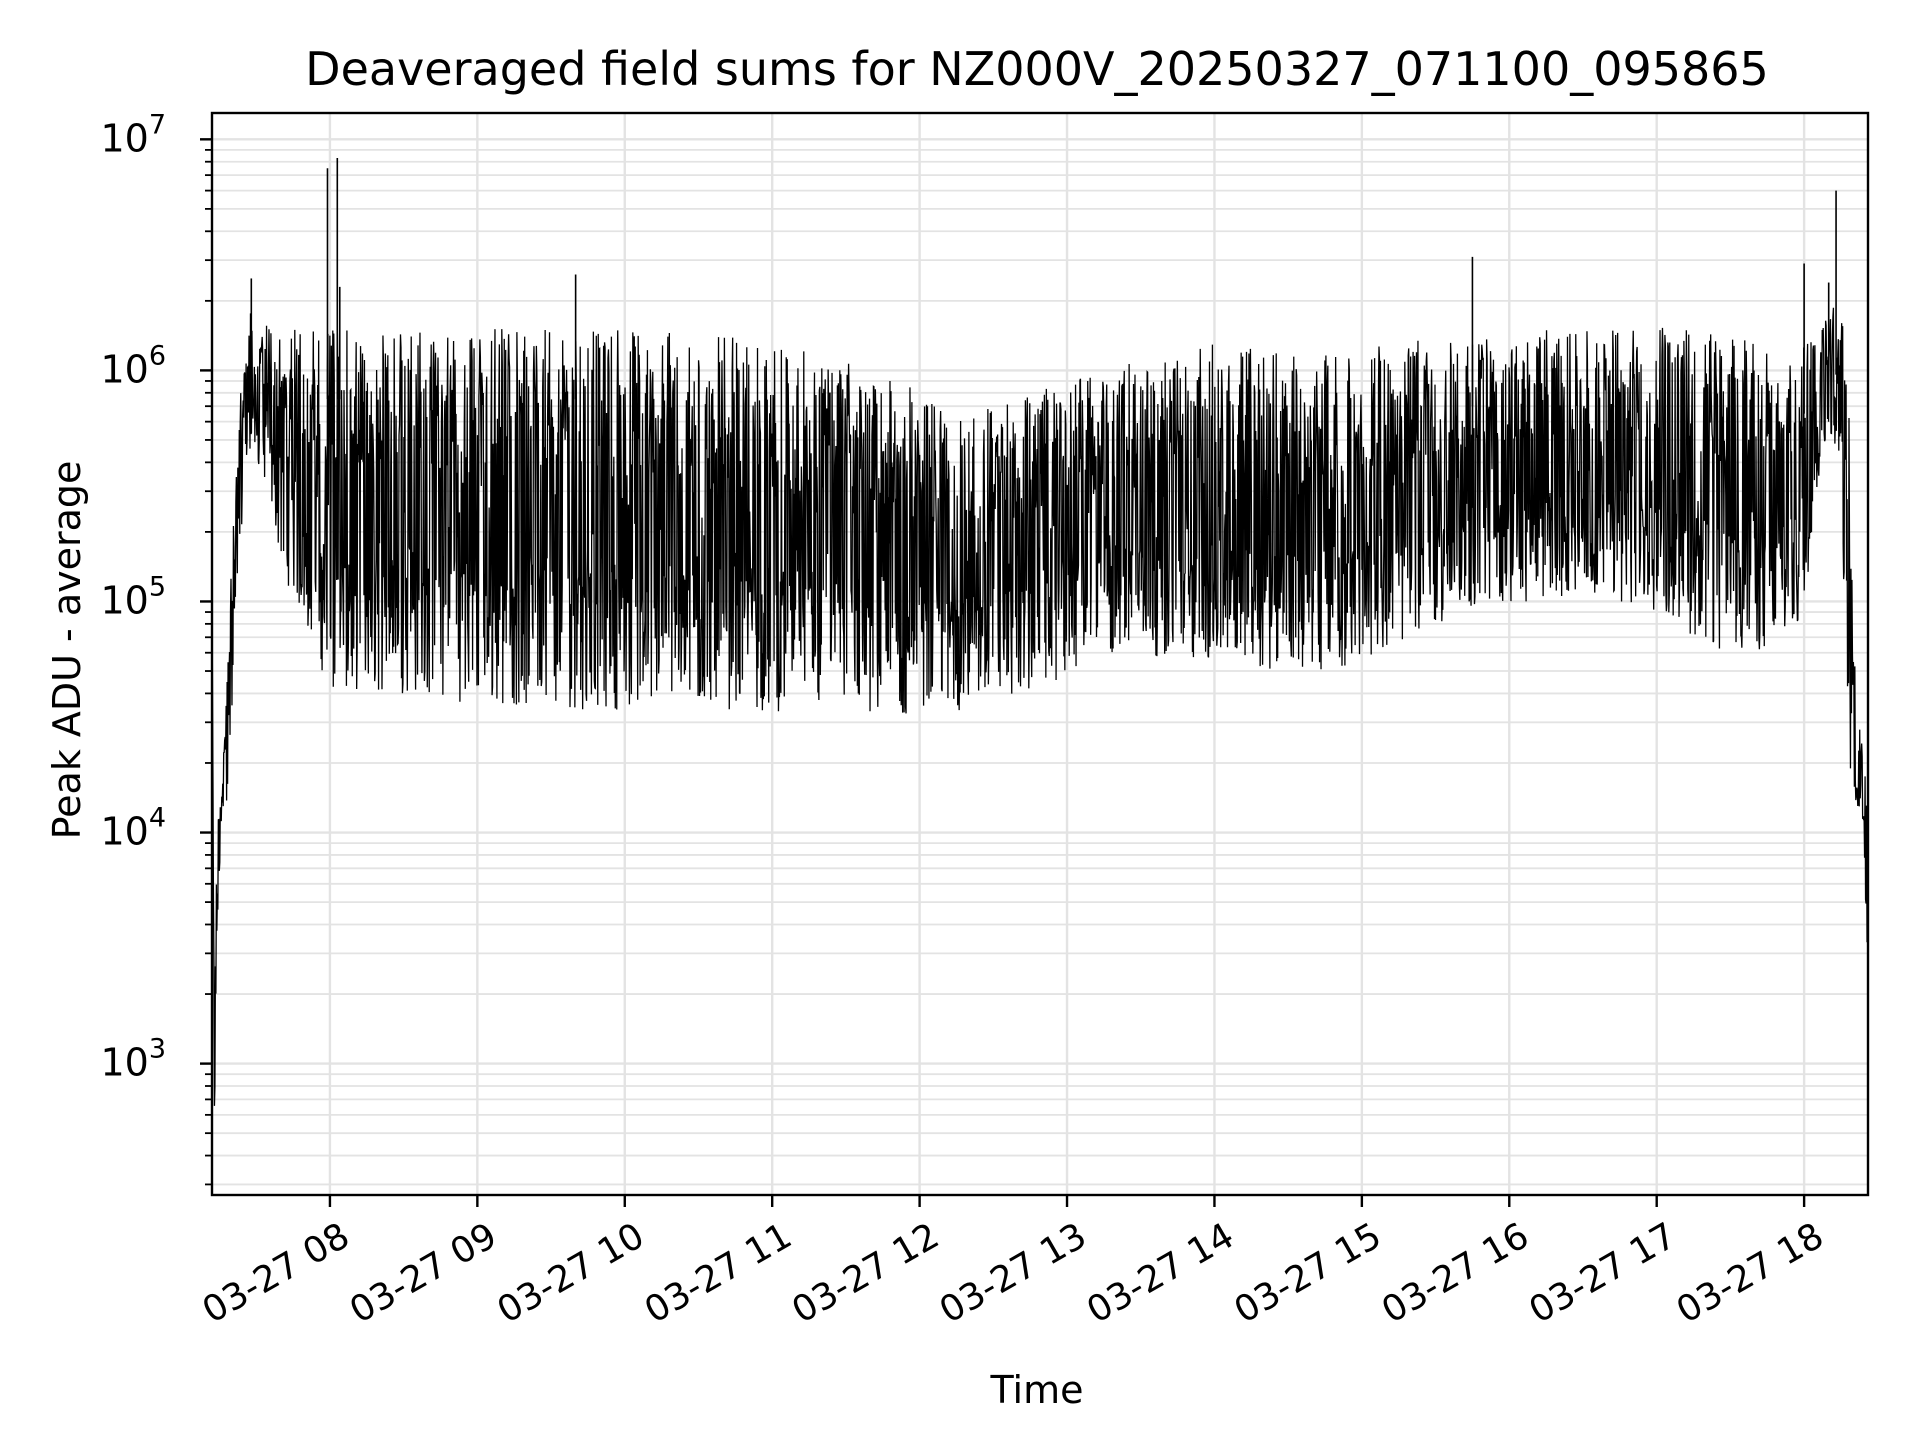 This screenshot has height=1440, width=1920. Describe the element at coordinates (133, 1059) in the screenshot. I see `y-tick-label: 10³` at that location.